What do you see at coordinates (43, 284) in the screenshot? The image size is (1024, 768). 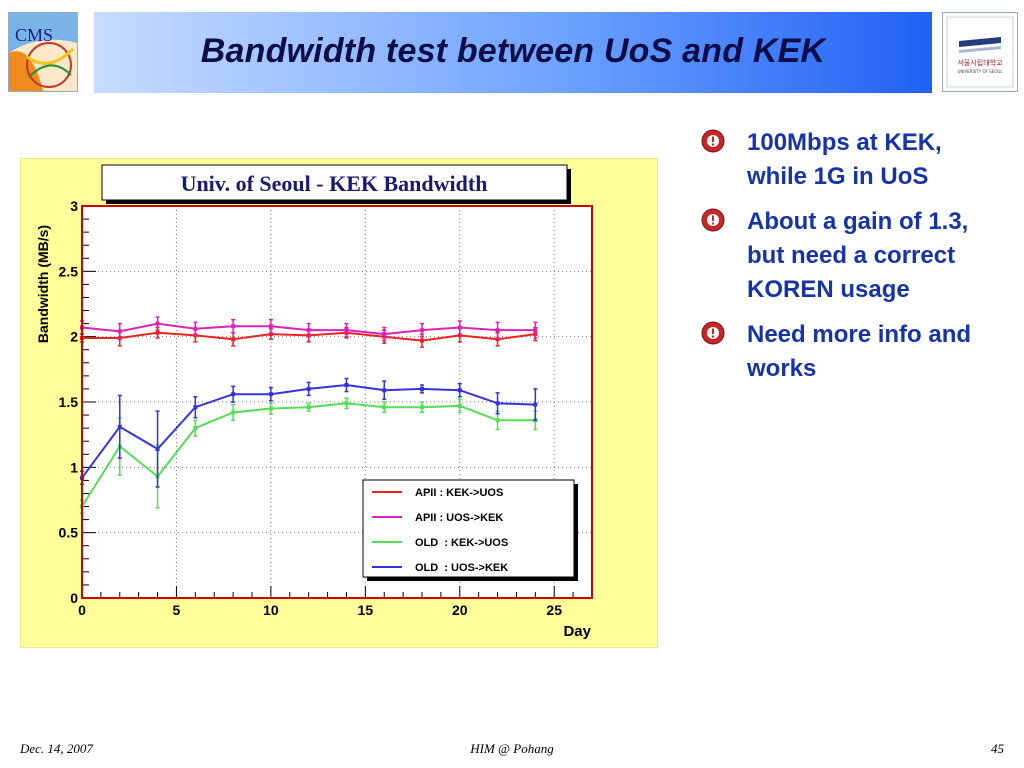 I see `y-axis-label: Bandwidth (MB/s)` at bounding box center [43, 284].